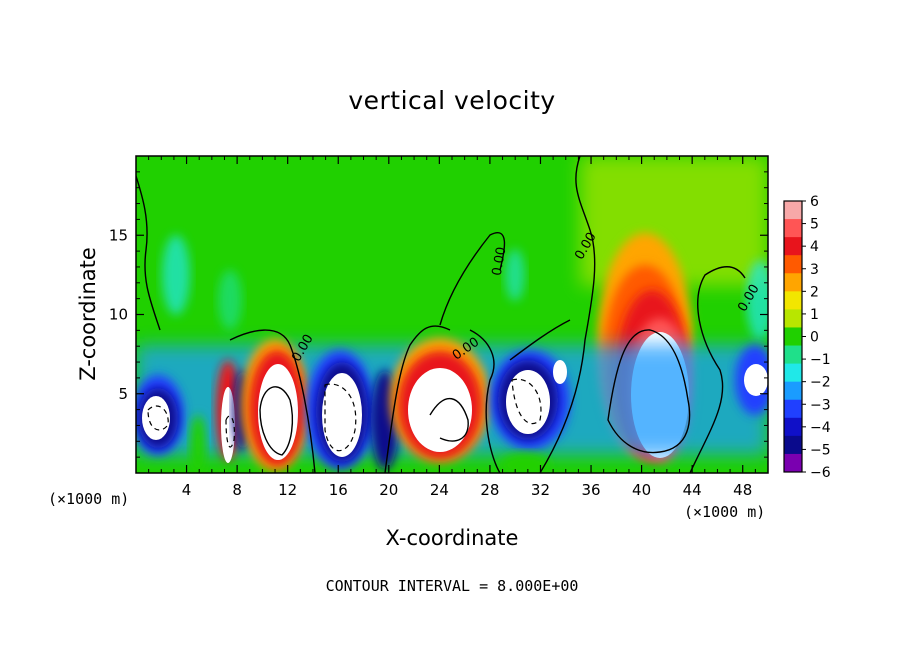 The image size is (904, 654). Describe the element at coordinates (452, 100) in the screenshot. I see `chart-title: vertical velocity` at that location.